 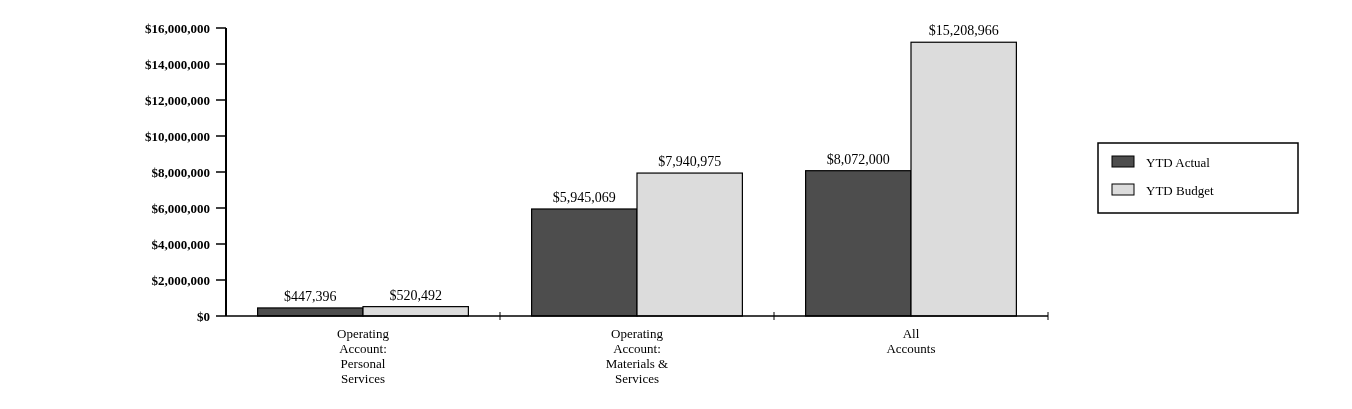 I want to click on y-tick-label: $12,000,000, so click(x=177, y=100).